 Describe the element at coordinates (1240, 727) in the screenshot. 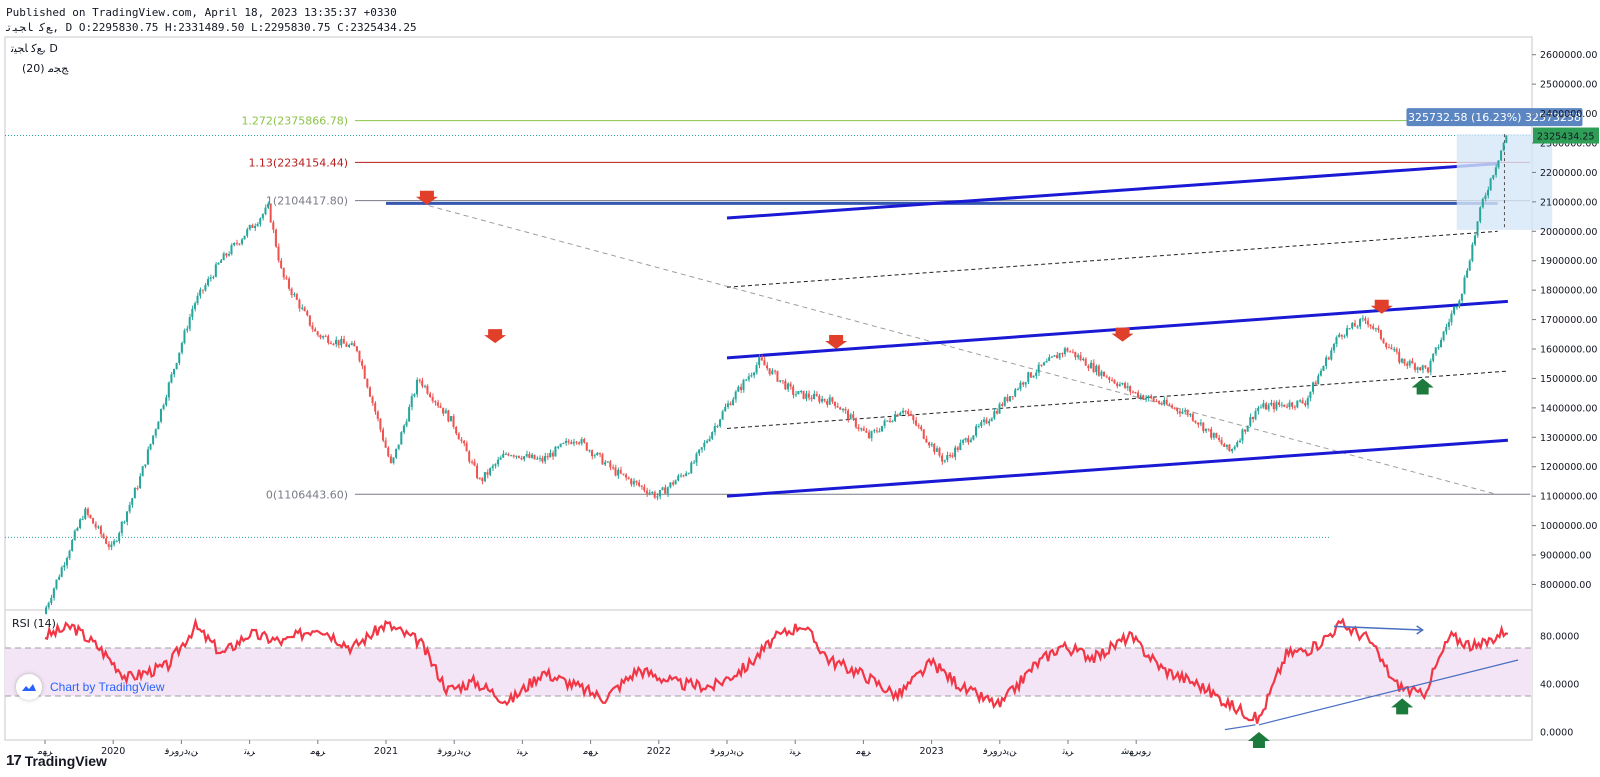

I see `rsi-divergence-pointer` at that location.